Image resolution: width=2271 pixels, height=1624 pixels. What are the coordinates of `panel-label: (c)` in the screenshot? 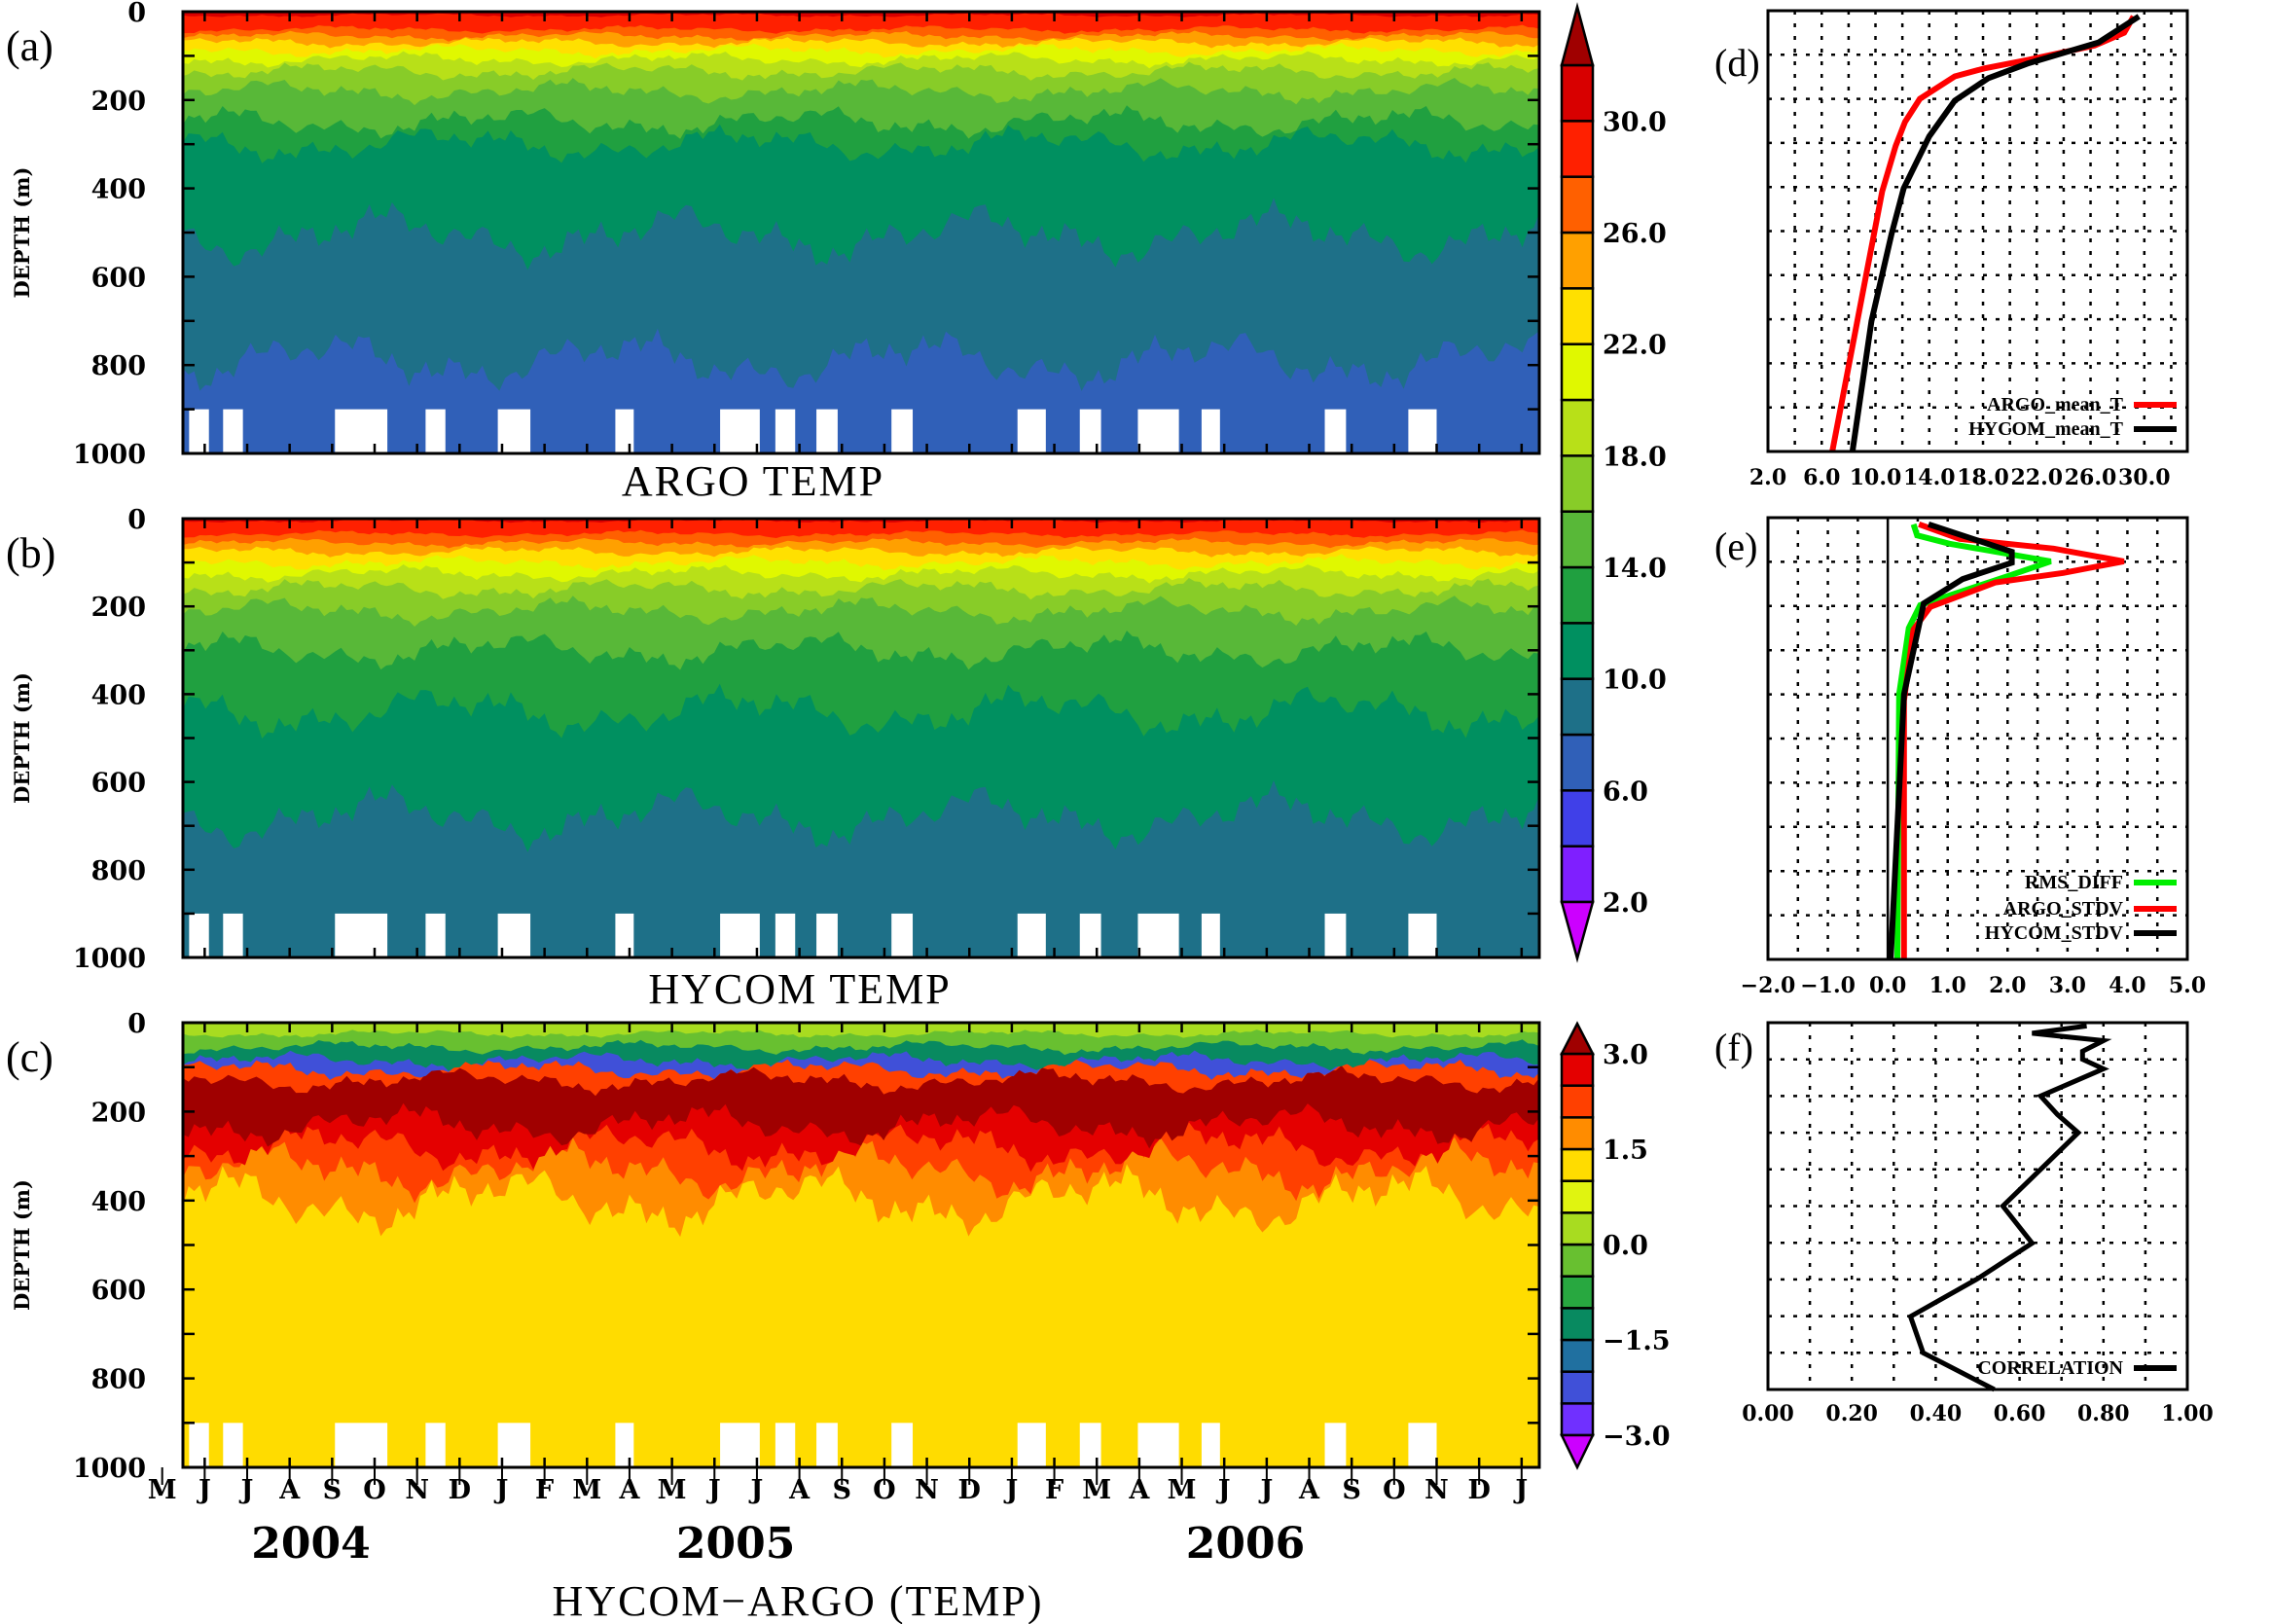 It's located at (30, 1057).